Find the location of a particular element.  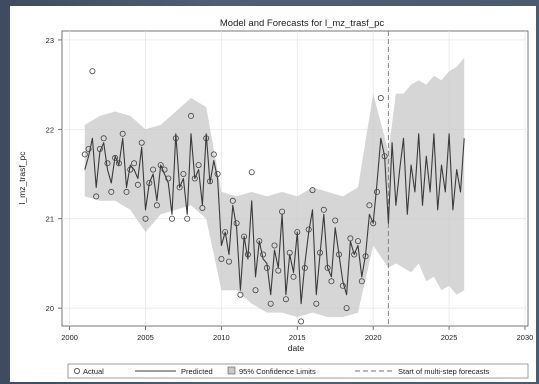

y-tick-label: 20 is located at coordinates (50, 308).